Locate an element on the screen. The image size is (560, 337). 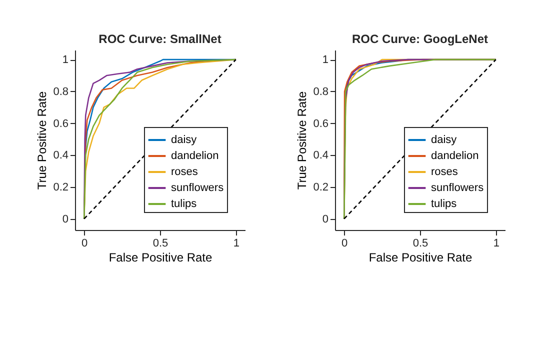
chart-title: ROC Curve: GoogLeNet is located at coordinates (420, 39).